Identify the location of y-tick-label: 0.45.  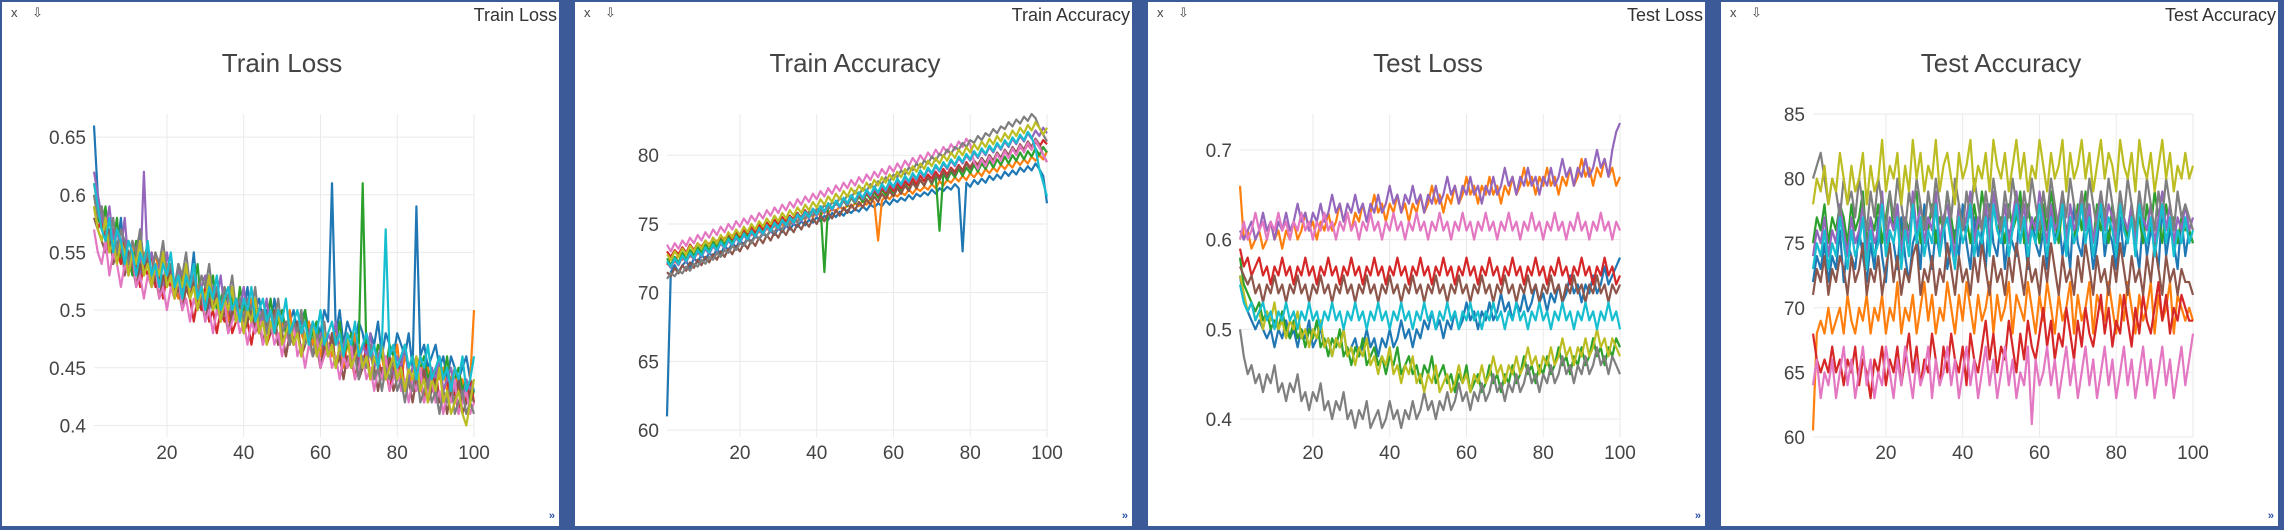
(67, 369).